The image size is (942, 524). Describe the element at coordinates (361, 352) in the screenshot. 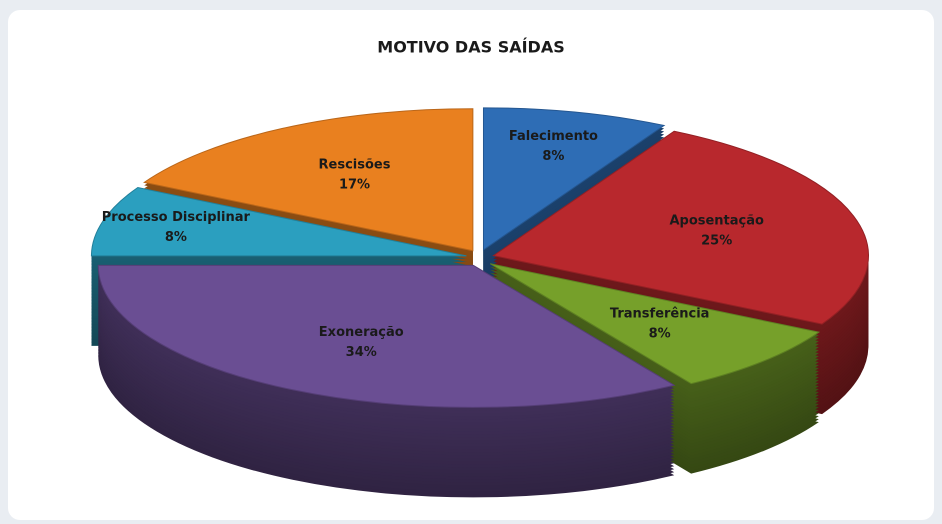

I see `slice-value-label: 34%` at that location.